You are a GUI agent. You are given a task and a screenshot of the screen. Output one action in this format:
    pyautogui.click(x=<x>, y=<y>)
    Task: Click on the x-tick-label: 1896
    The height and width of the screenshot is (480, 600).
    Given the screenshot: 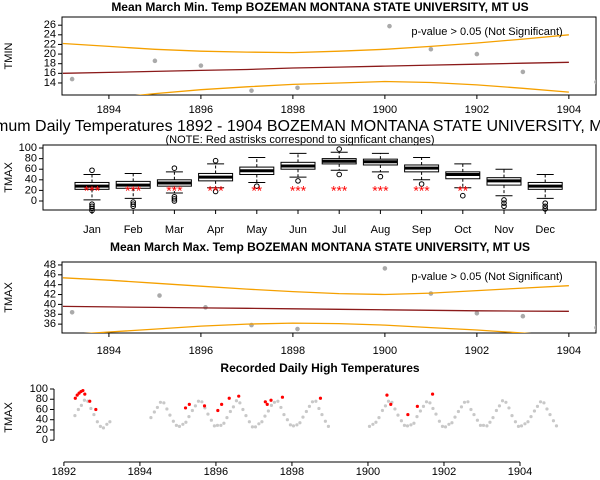 What is the action you would take?
    pyautogui.click(x=201, y=351)
    